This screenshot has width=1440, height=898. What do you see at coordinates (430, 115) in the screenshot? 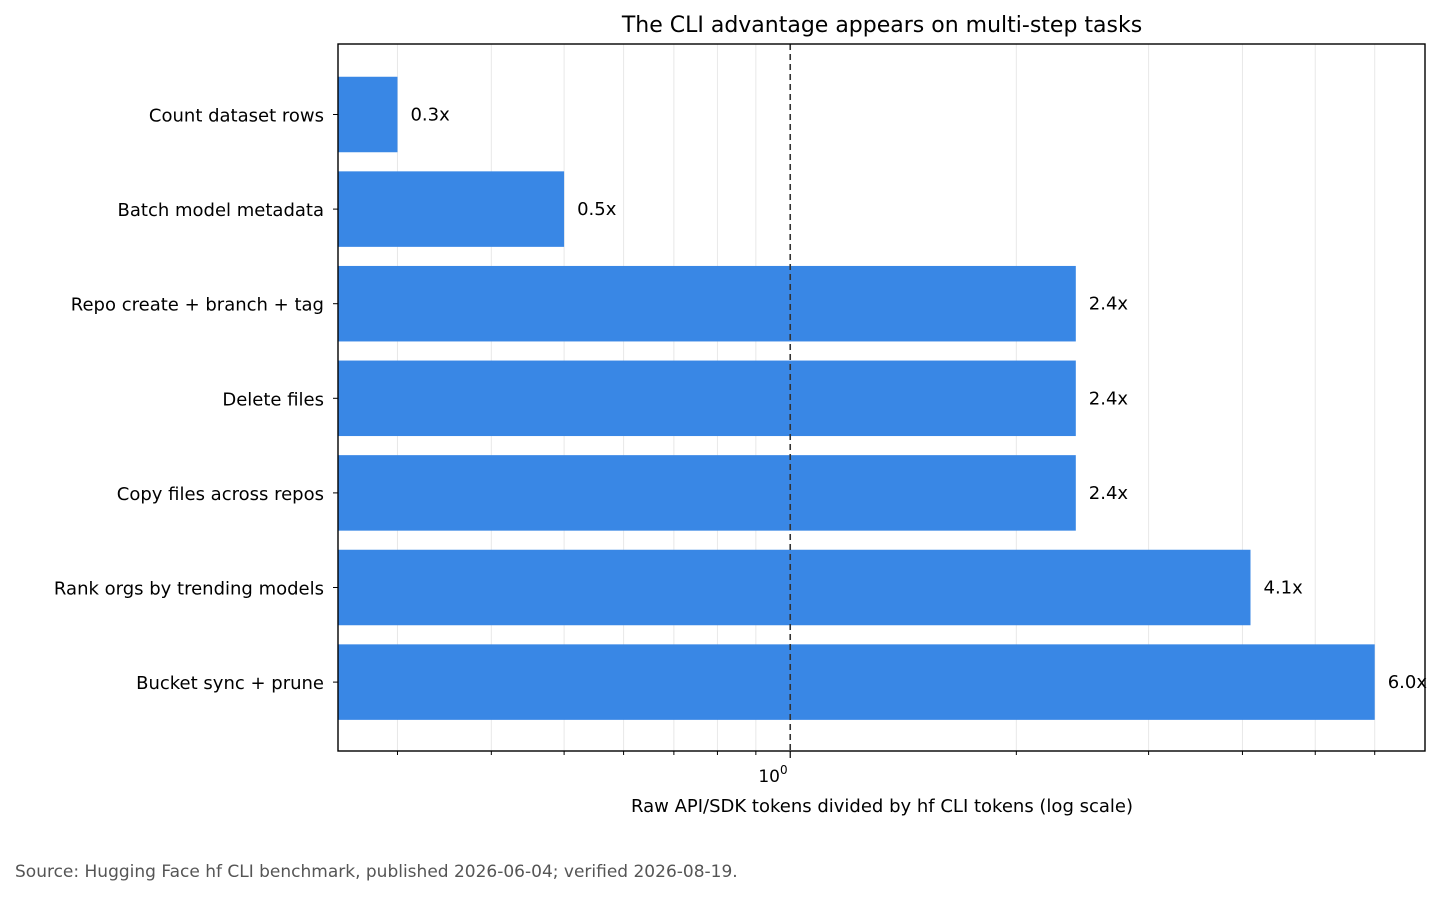
I see `data-label: 0.3x` at bounding box center [430, 115].